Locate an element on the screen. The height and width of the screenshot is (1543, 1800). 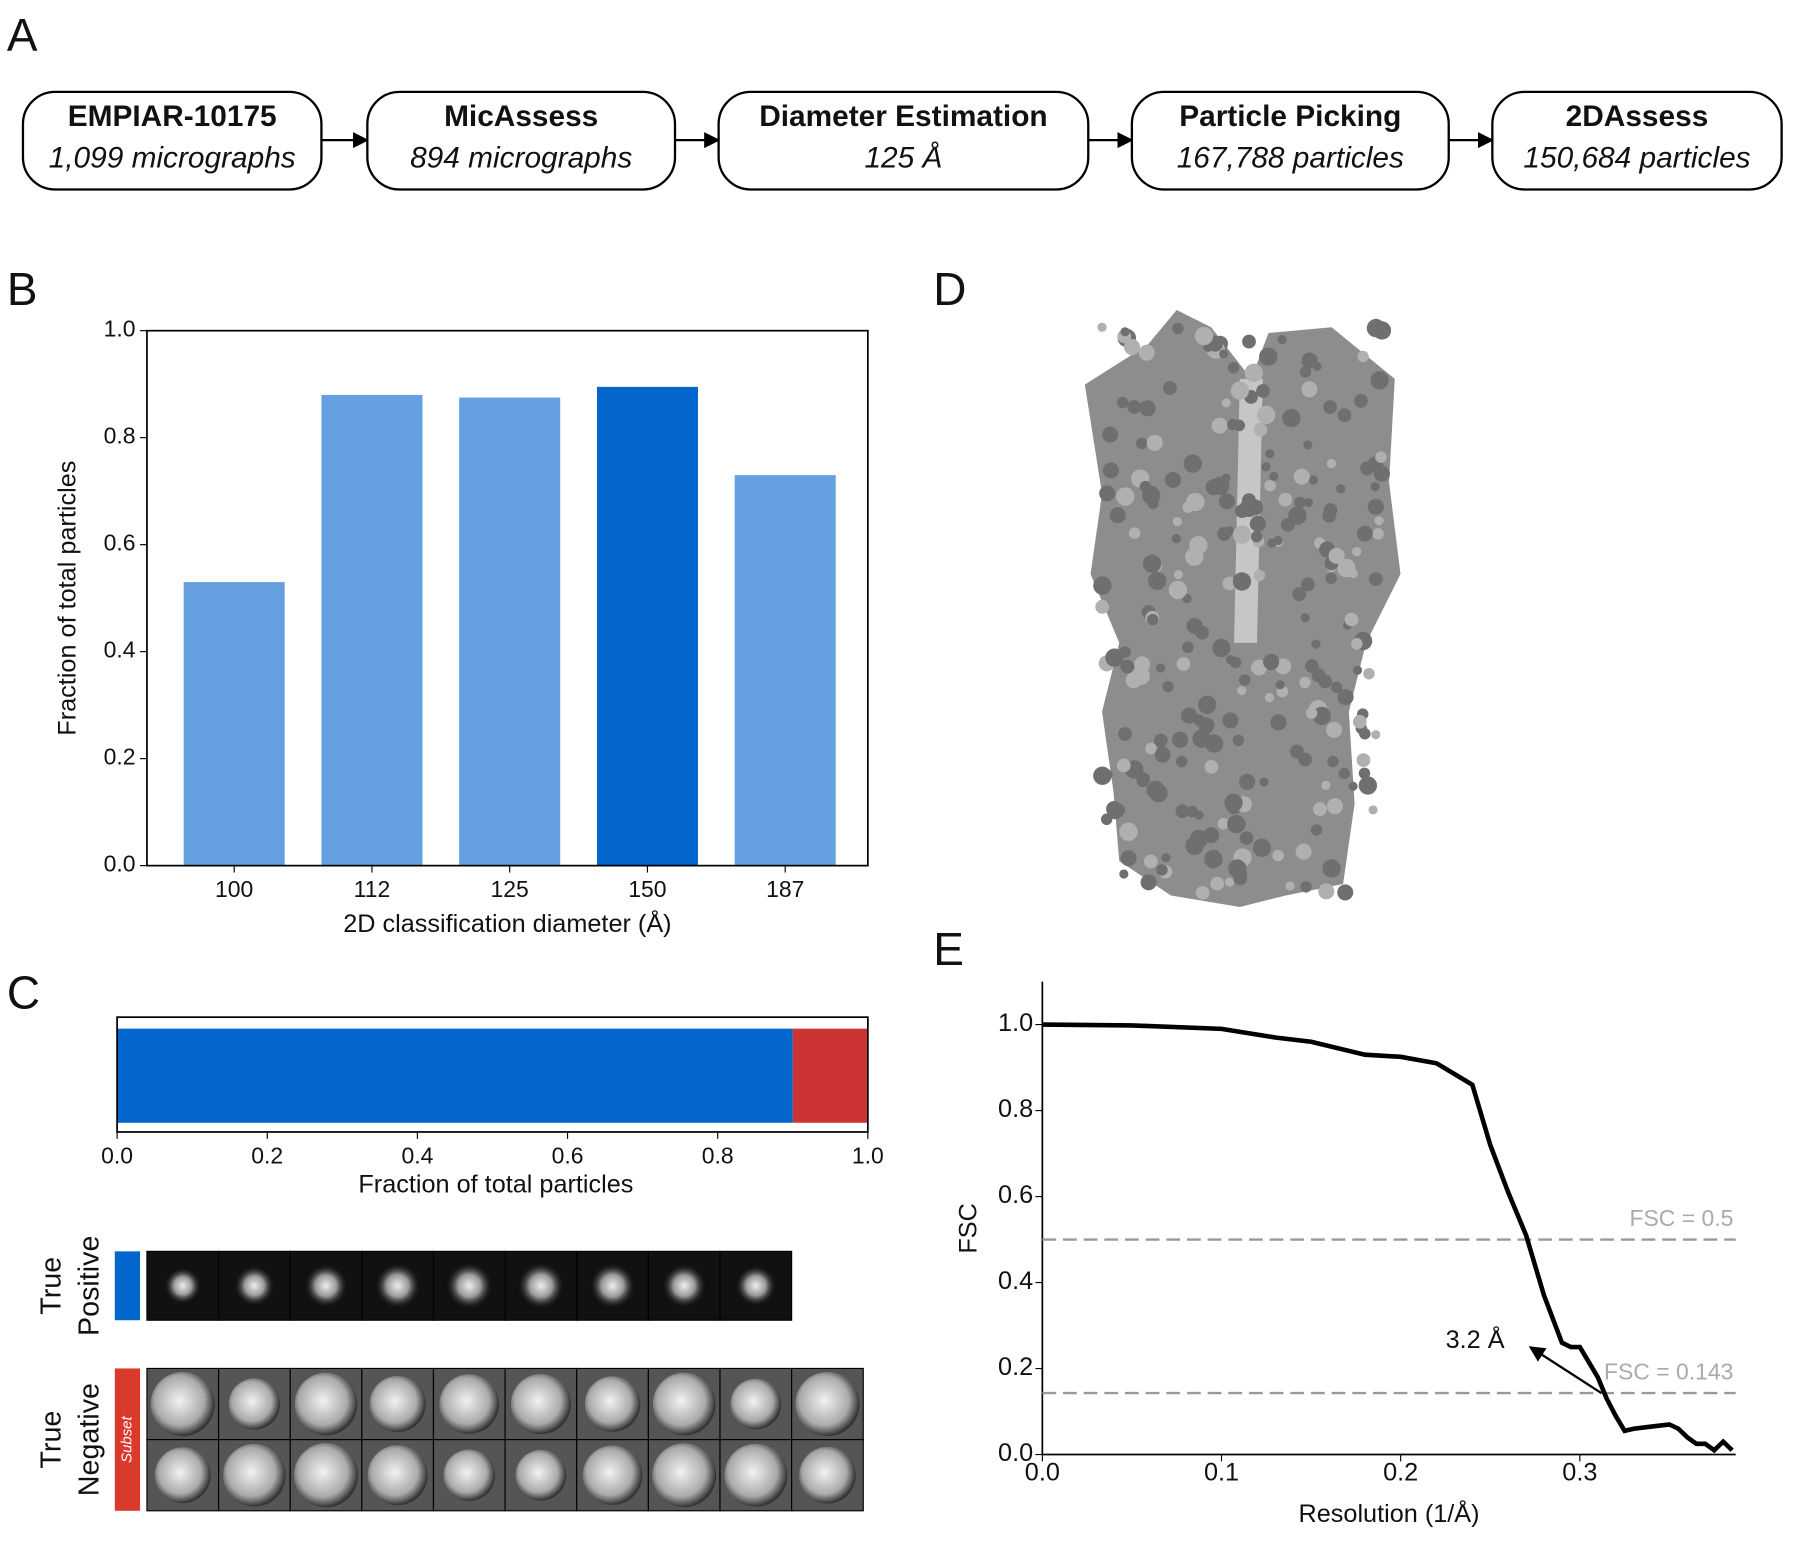
x-tick-label: 125 is located at coordinates (510, 889).